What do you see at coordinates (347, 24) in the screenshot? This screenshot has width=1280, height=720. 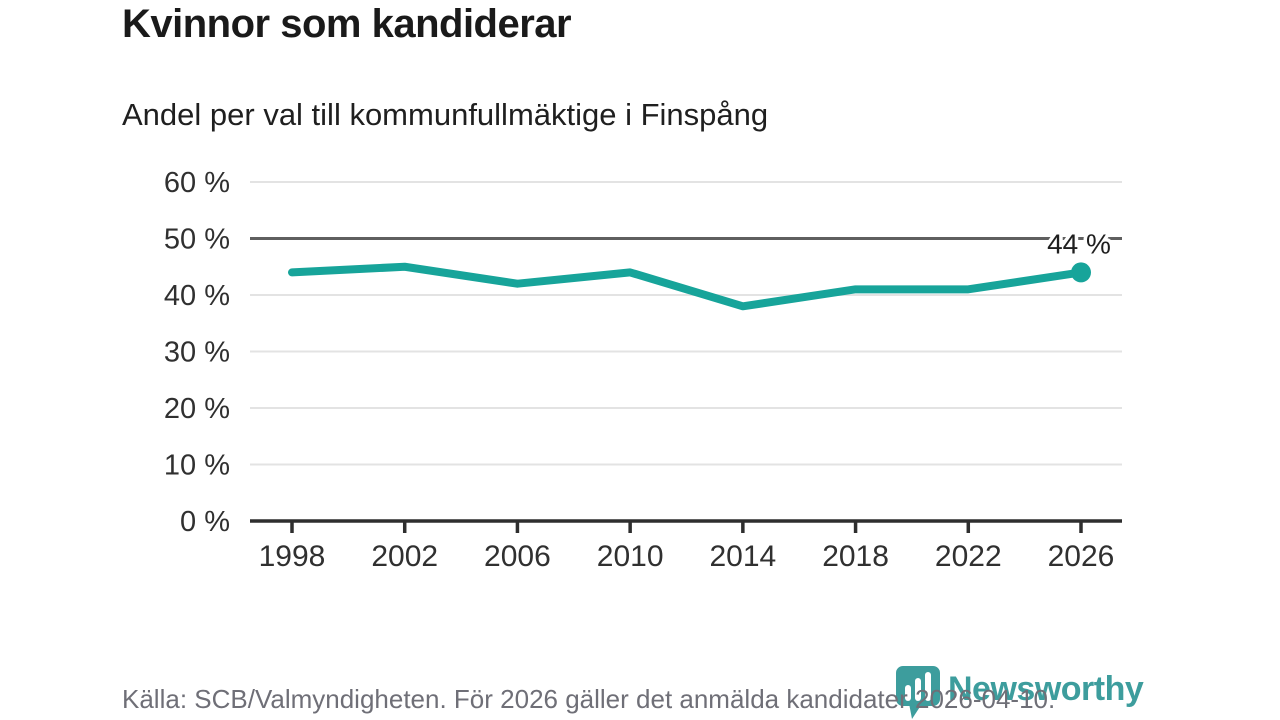 I see `chart-title: Kvinnor som kandiderar` at bounding box center [347, 24].